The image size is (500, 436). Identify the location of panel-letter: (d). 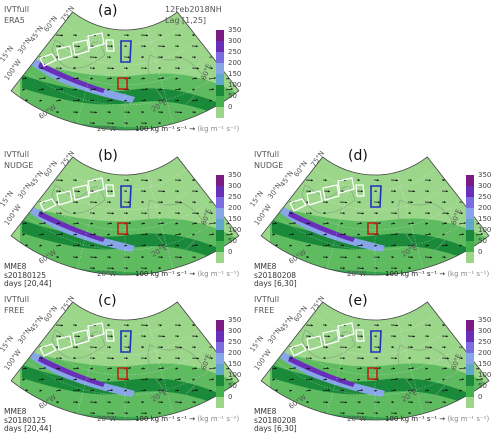
(358, 156).